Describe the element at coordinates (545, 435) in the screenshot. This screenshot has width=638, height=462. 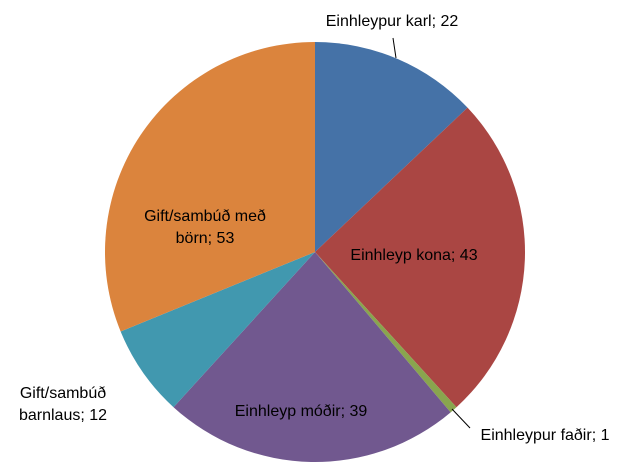
I see `data-label: Einhleypur faðir; 1` at that location.